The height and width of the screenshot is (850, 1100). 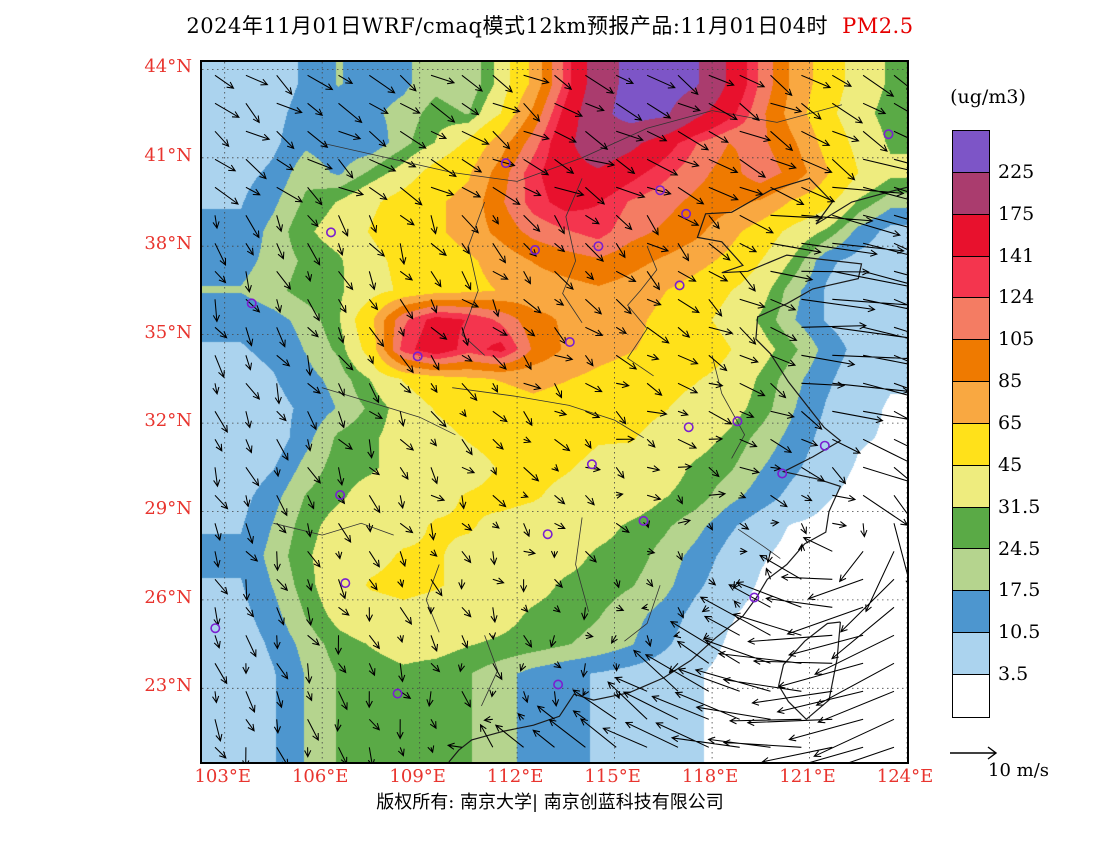 I want to click on colorbar-unit-label: (ug/m3), so click(x=988, y=97).